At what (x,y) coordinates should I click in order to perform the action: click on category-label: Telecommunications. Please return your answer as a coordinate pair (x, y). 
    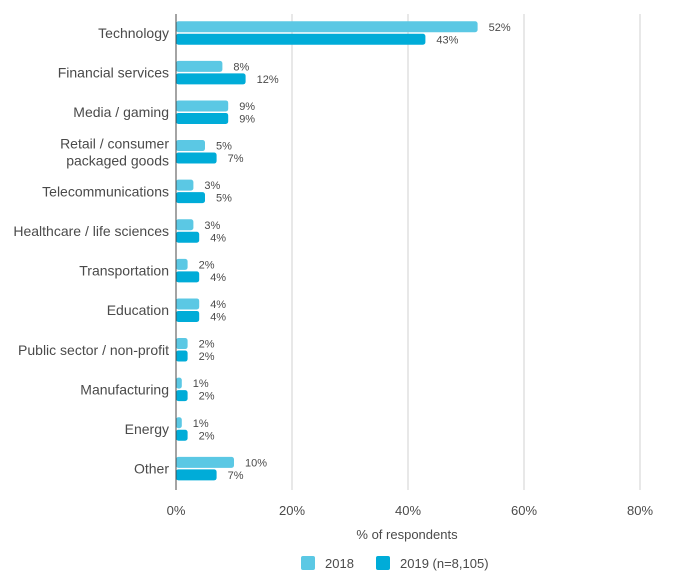
    Looking at the image, I should click on (105, 191).